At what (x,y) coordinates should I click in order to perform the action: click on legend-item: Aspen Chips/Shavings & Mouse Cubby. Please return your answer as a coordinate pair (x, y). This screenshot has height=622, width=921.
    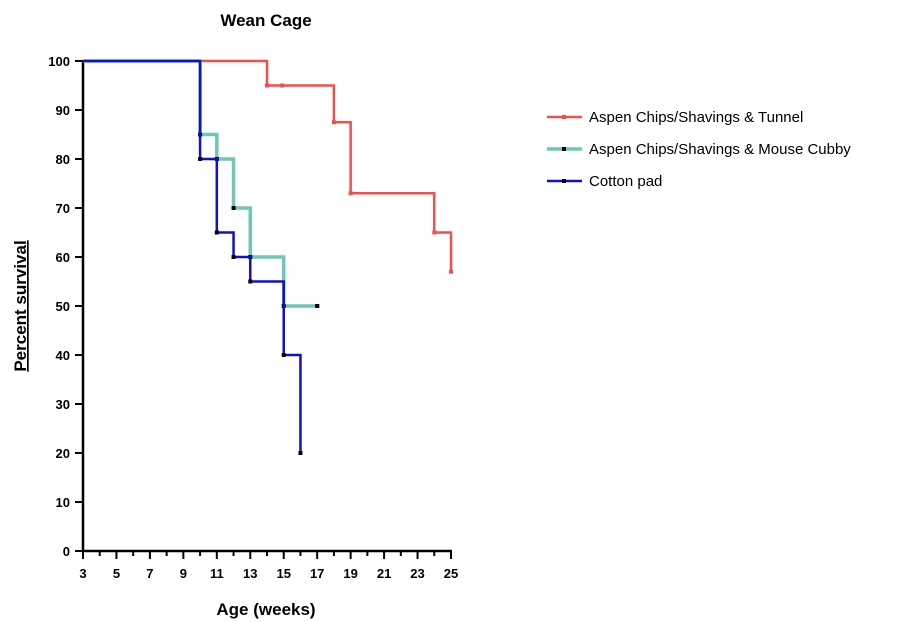
    Looking at the image, I should click on (699, 149).